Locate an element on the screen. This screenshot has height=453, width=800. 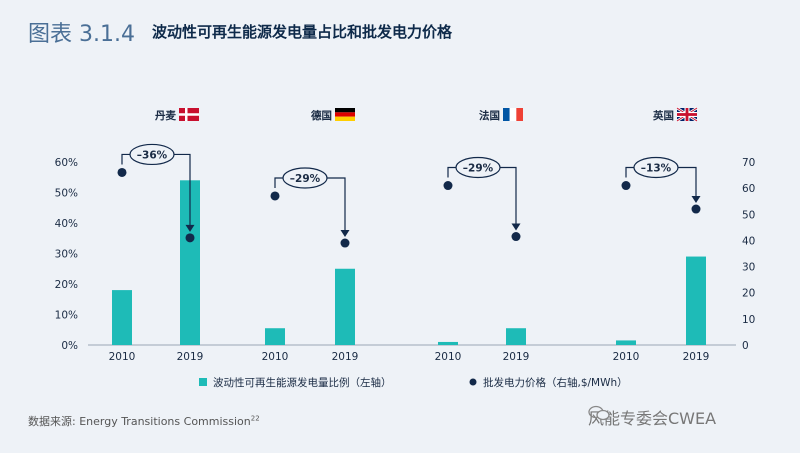
watermark: 风能专委会CWEA is located at coordinates (652, 417).